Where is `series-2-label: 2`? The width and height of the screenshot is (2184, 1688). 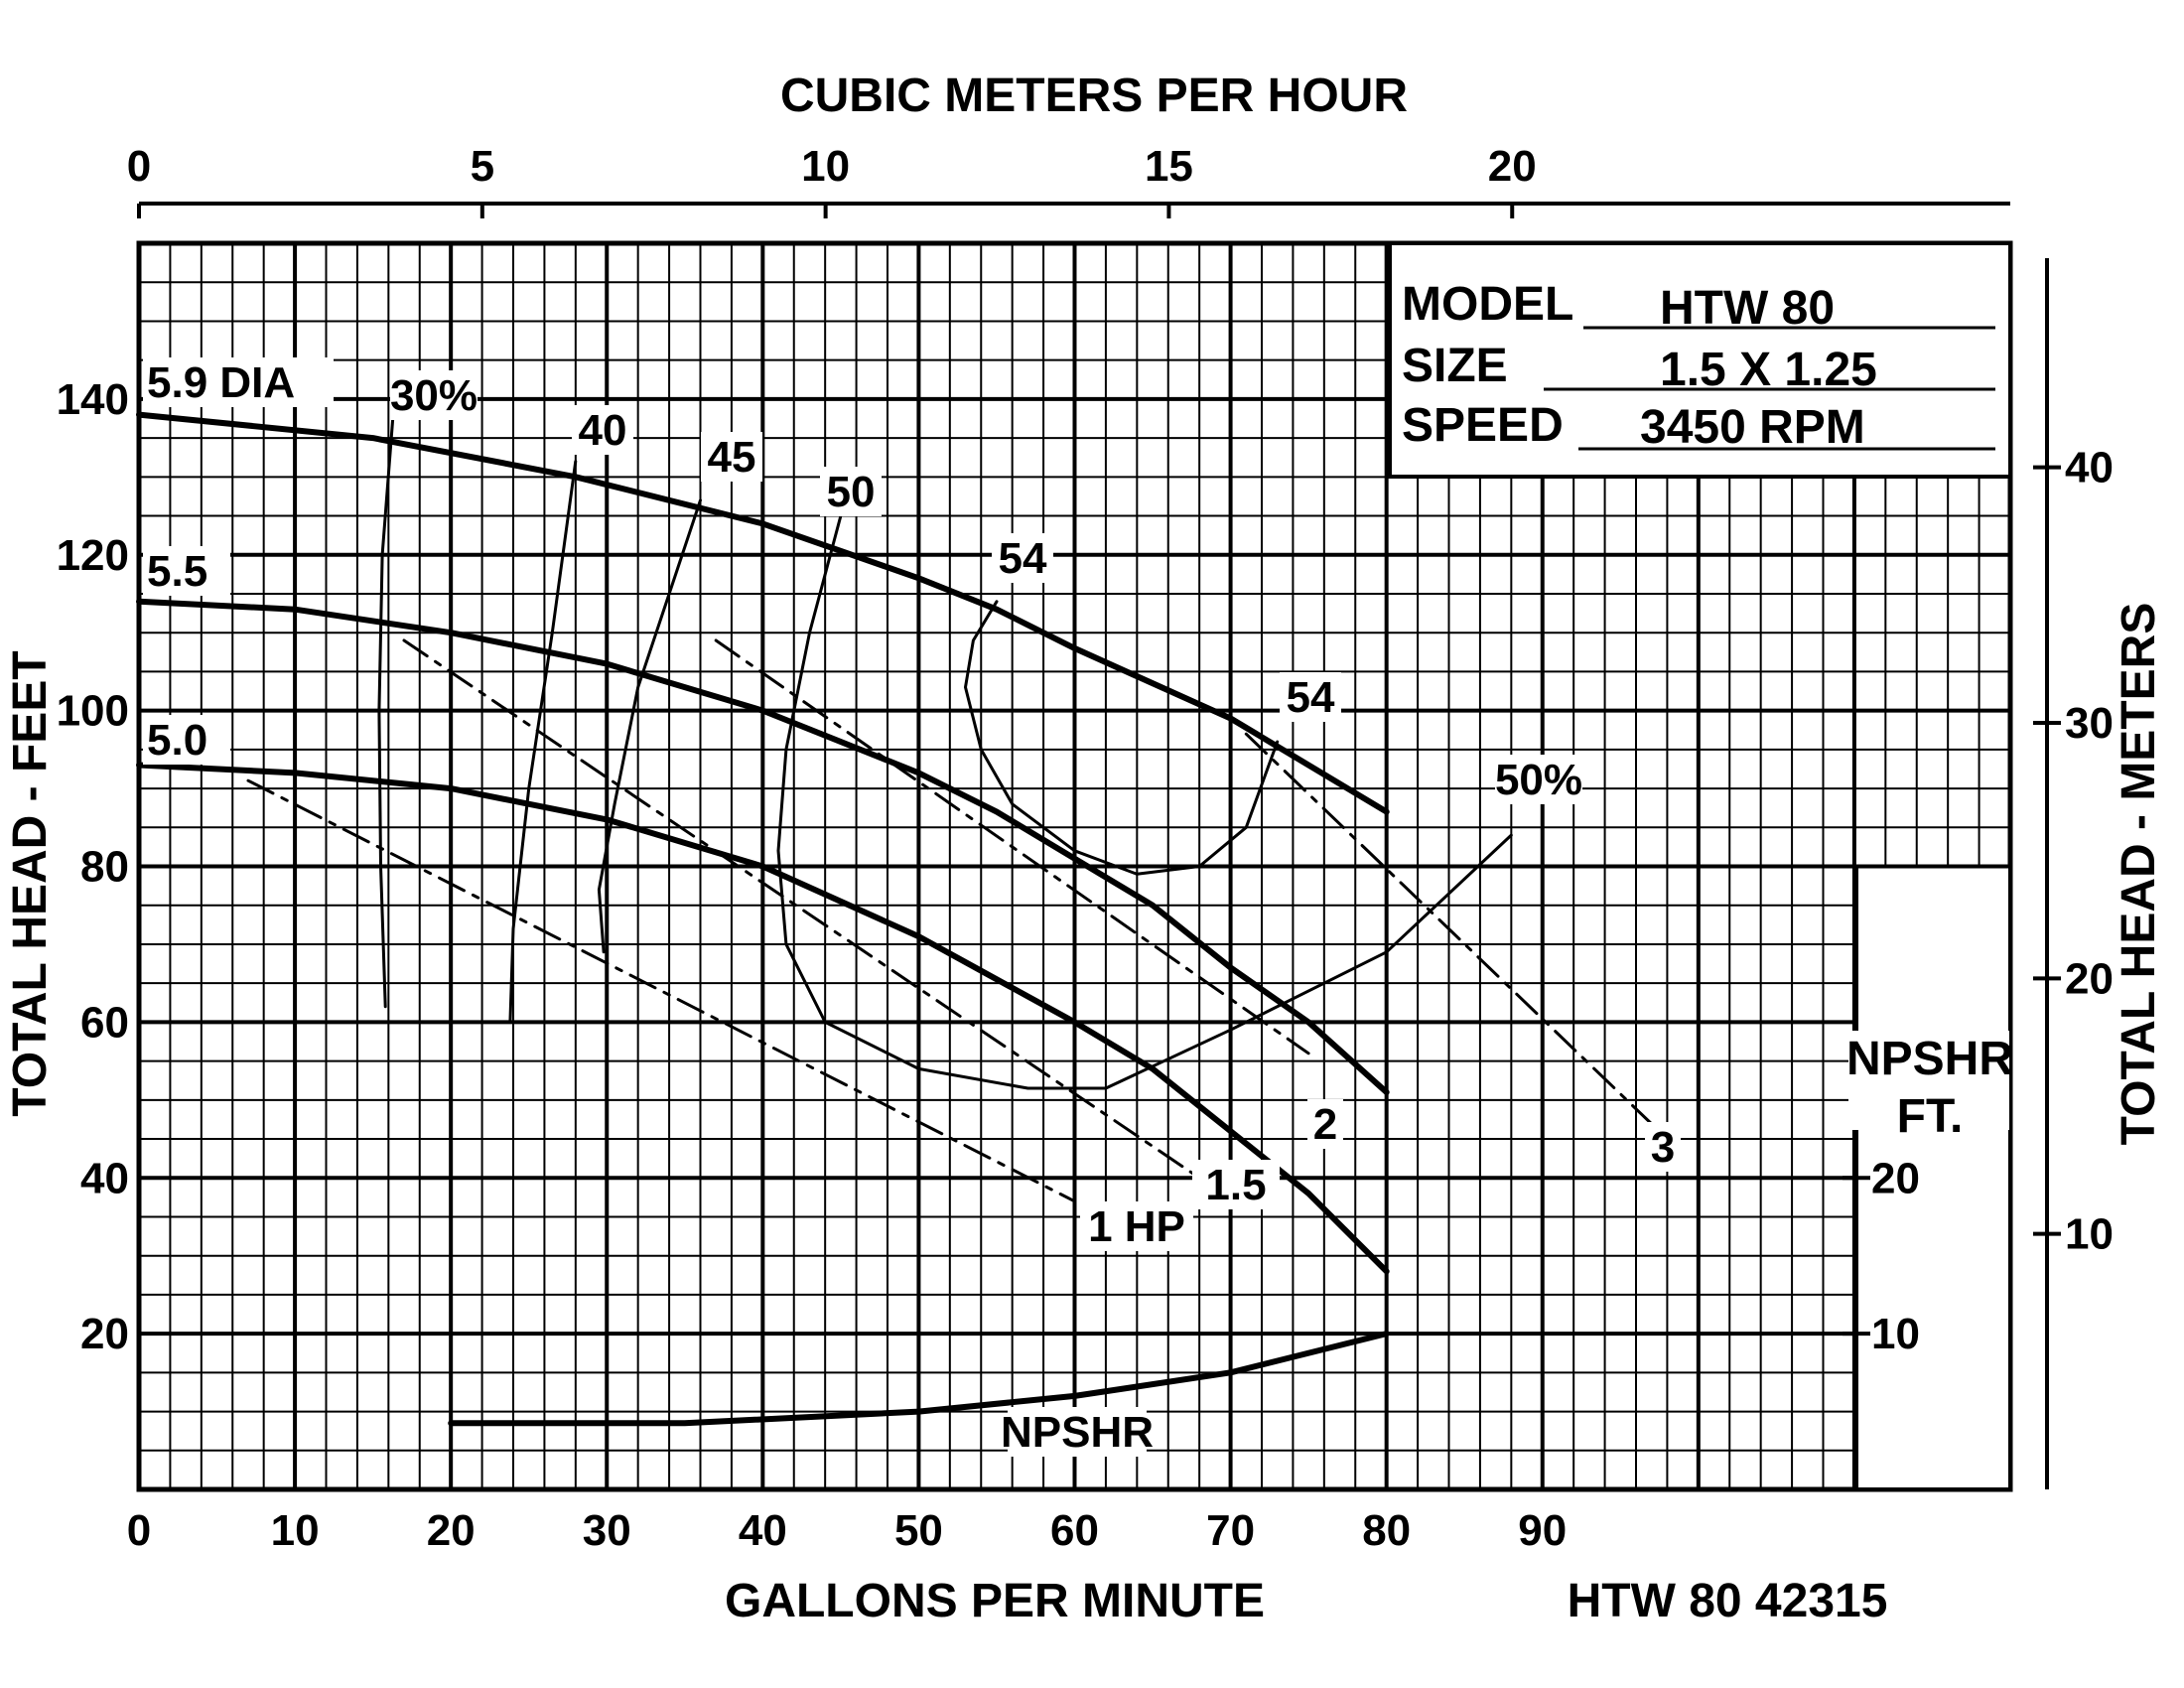
series-2-label: 2 is located at coordinates (1325, 1124).